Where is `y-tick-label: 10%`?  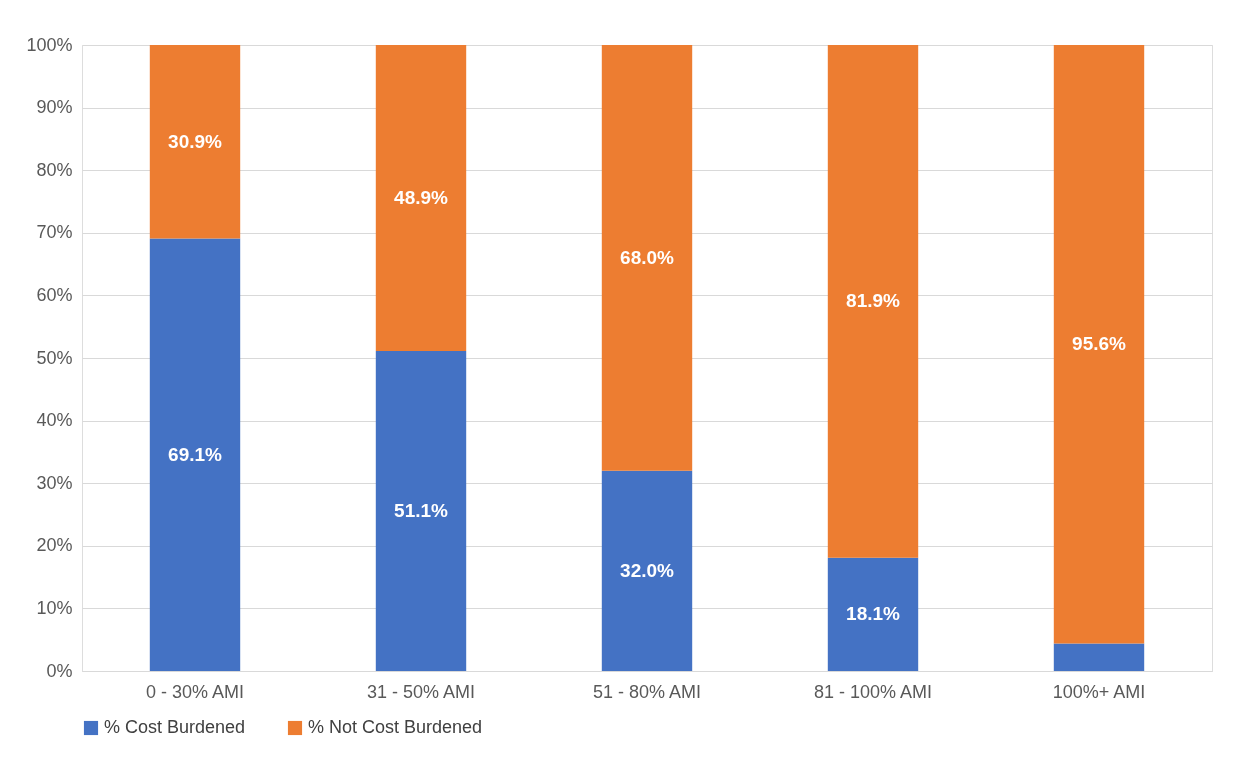 y-tick-label: 10% is located at coordinates (54, 607).